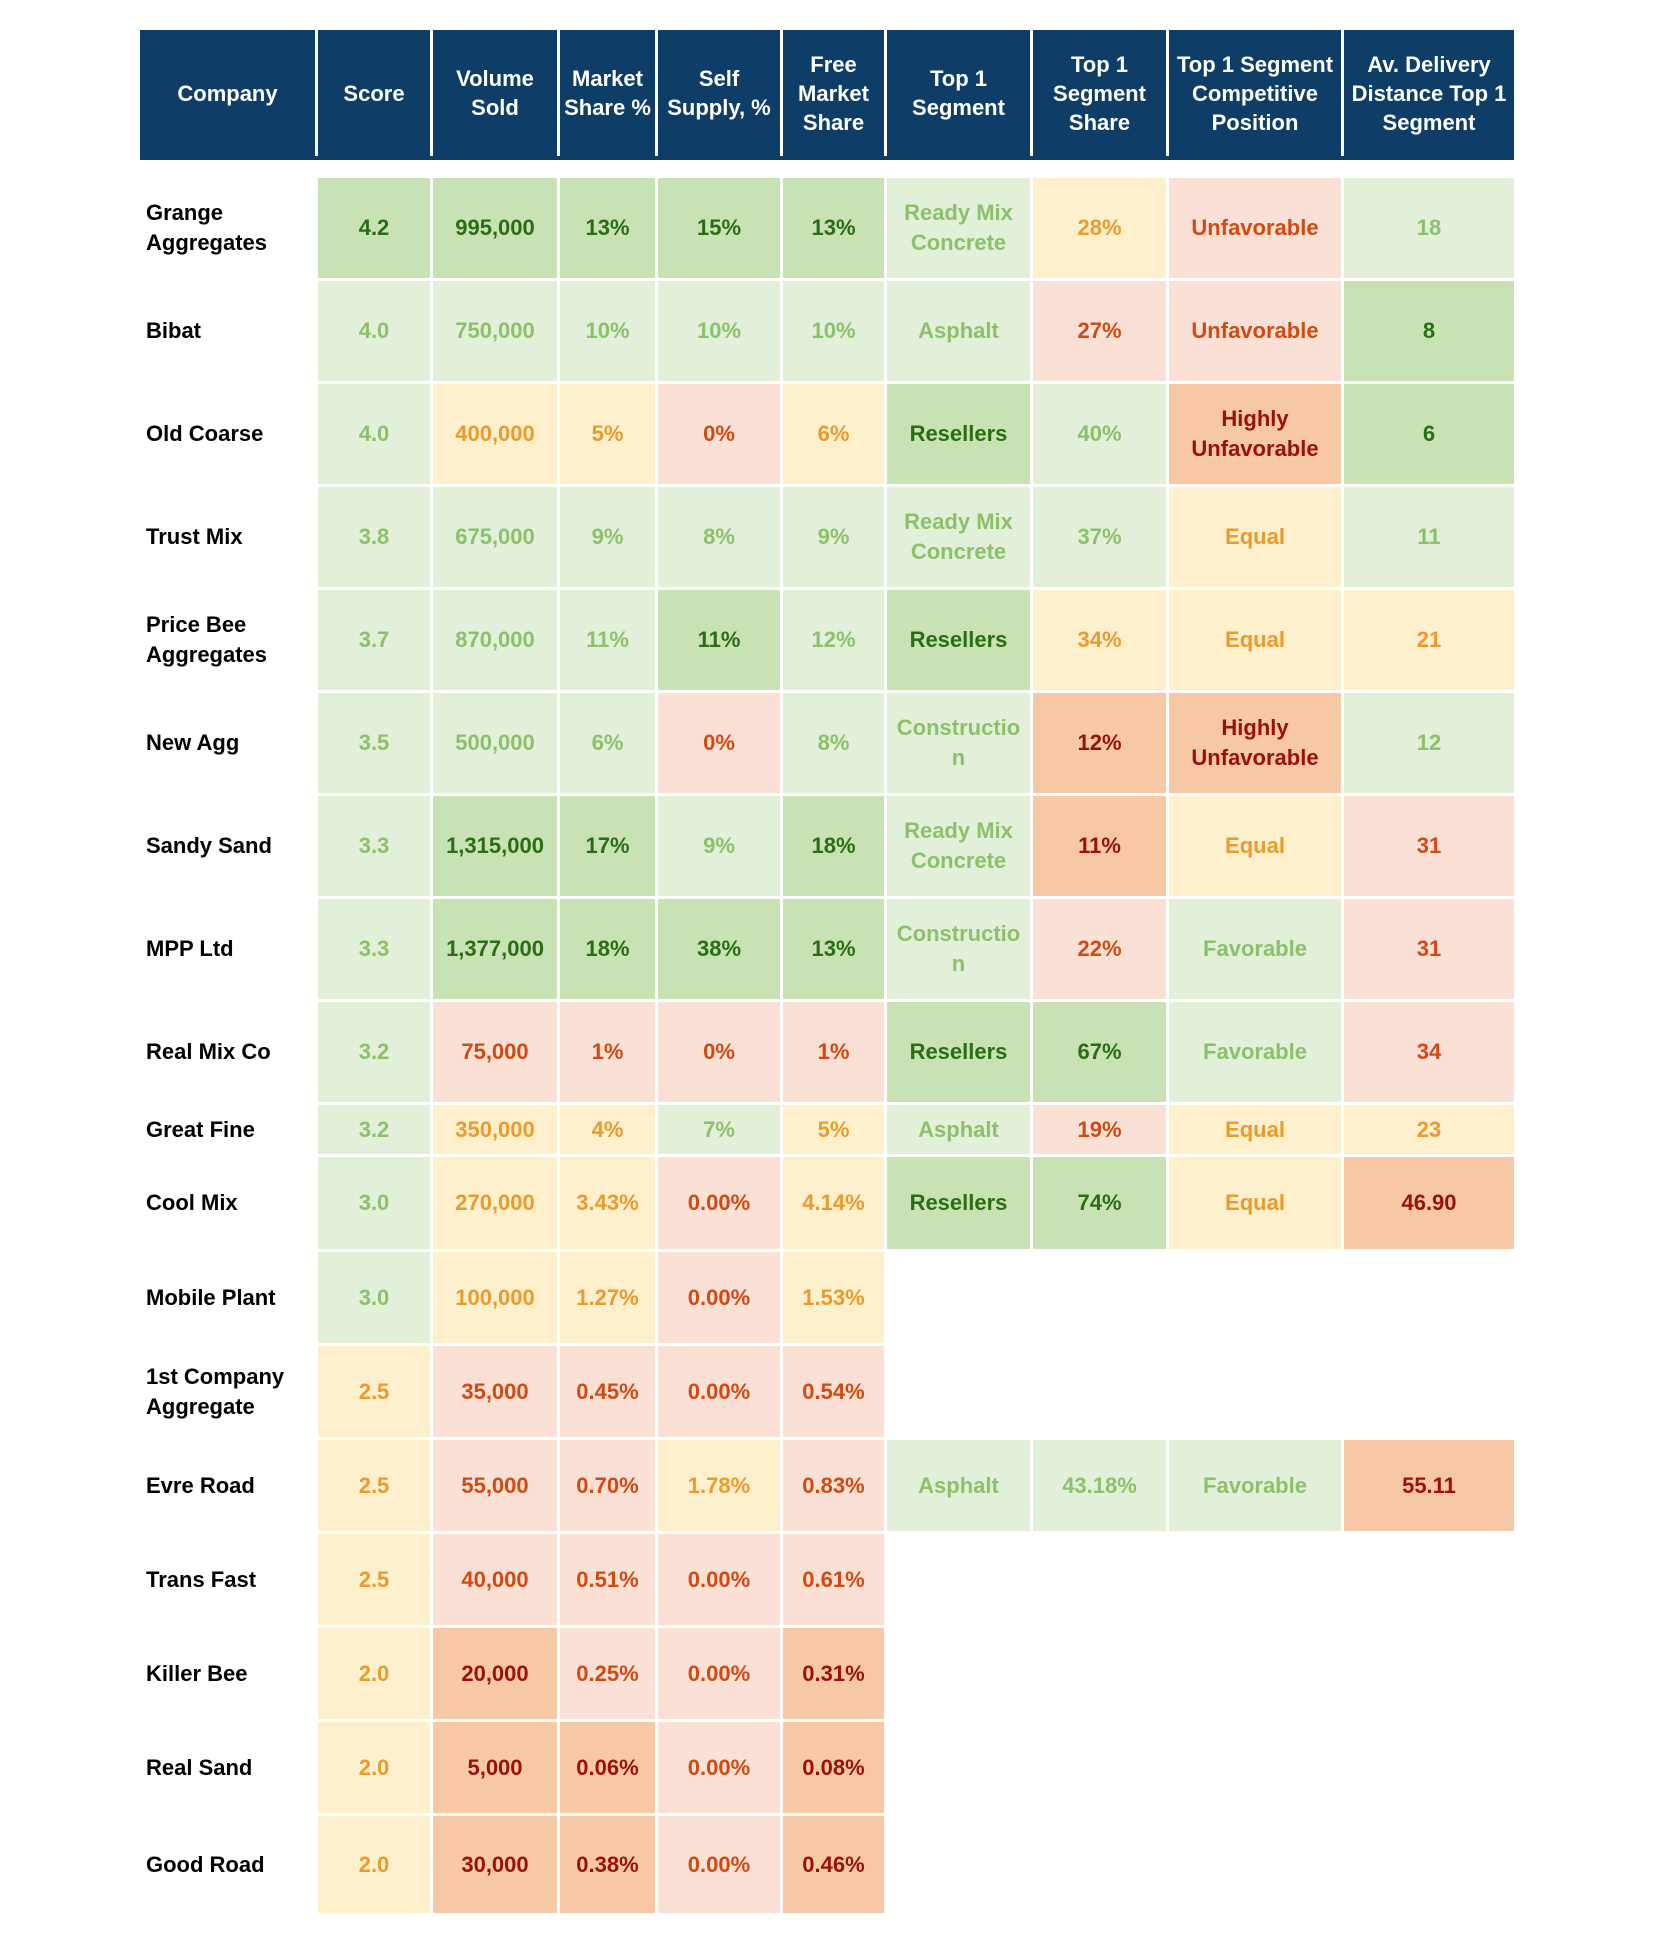 The width and height of the screenshot is (1654, 1947). What do you see at coordinates (1099, 1052) in the screenshot?
I see `top1-segment-share-cell: 67%` at bounding box center [1099, 1052].